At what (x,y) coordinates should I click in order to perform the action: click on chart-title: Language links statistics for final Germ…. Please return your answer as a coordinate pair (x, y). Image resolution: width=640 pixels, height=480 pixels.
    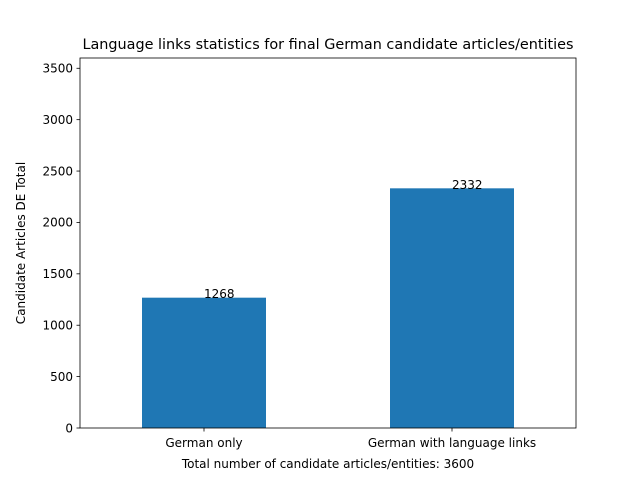
    Looking at the image, I should click on (327, 45).